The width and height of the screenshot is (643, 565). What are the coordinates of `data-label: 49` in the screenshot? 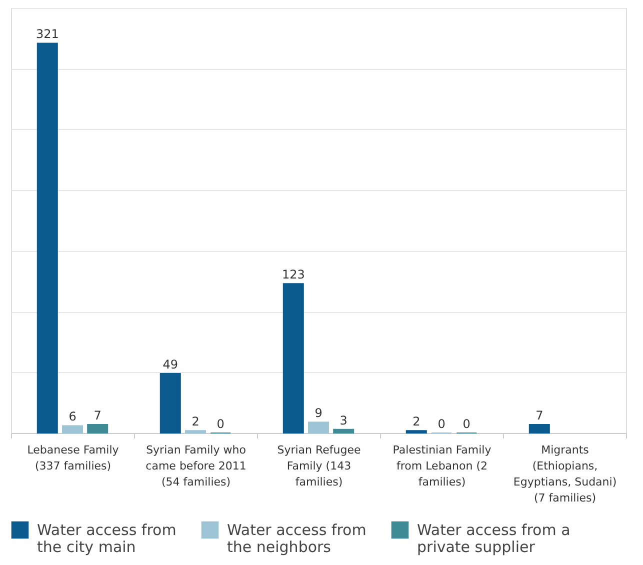 It's located at (170, 365).